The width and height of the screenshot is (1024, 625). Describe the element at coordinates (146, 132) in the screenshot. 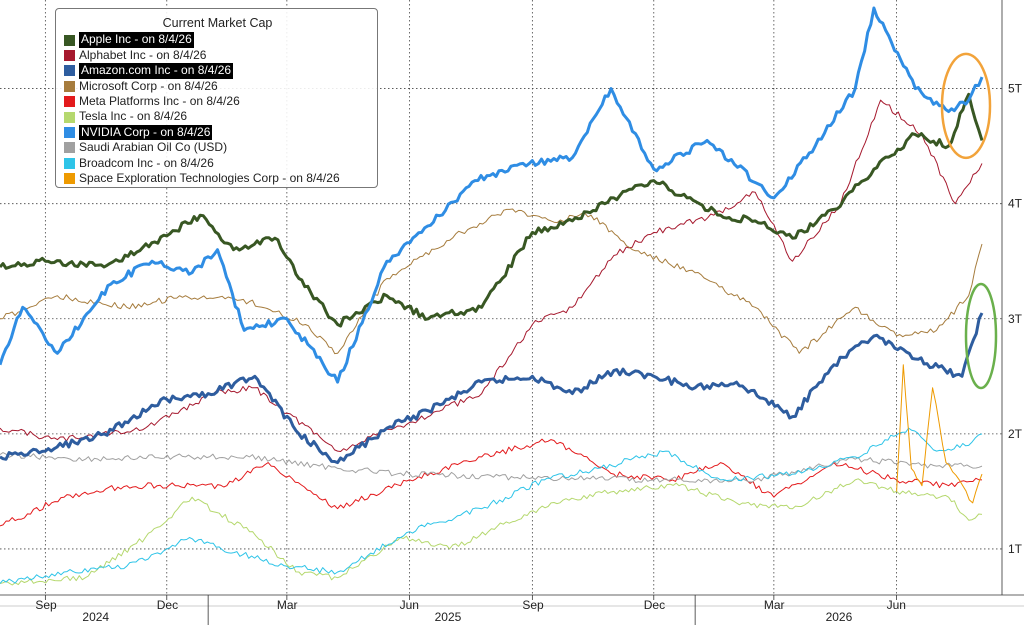

I see `legend-label: NVIDIA Corp - on 8/4/26` at that location.